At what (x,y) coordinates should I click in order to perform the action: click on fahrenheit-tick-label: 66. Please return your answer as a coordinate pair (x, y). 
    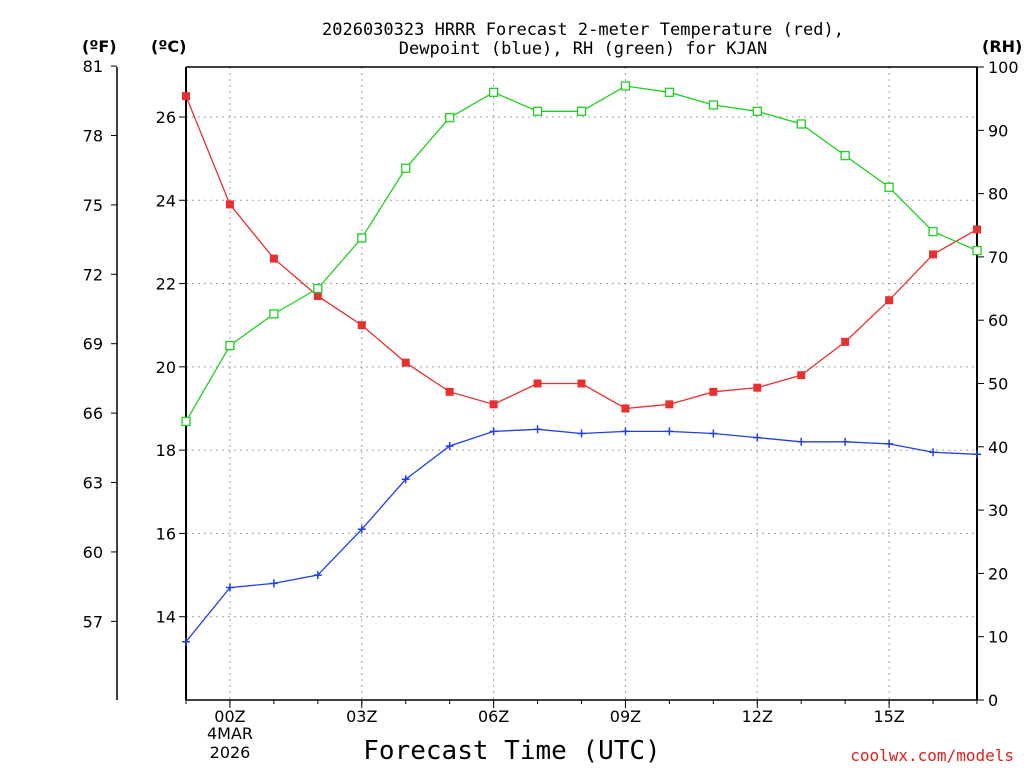
    Looking at the image, I should click on (93, 413).